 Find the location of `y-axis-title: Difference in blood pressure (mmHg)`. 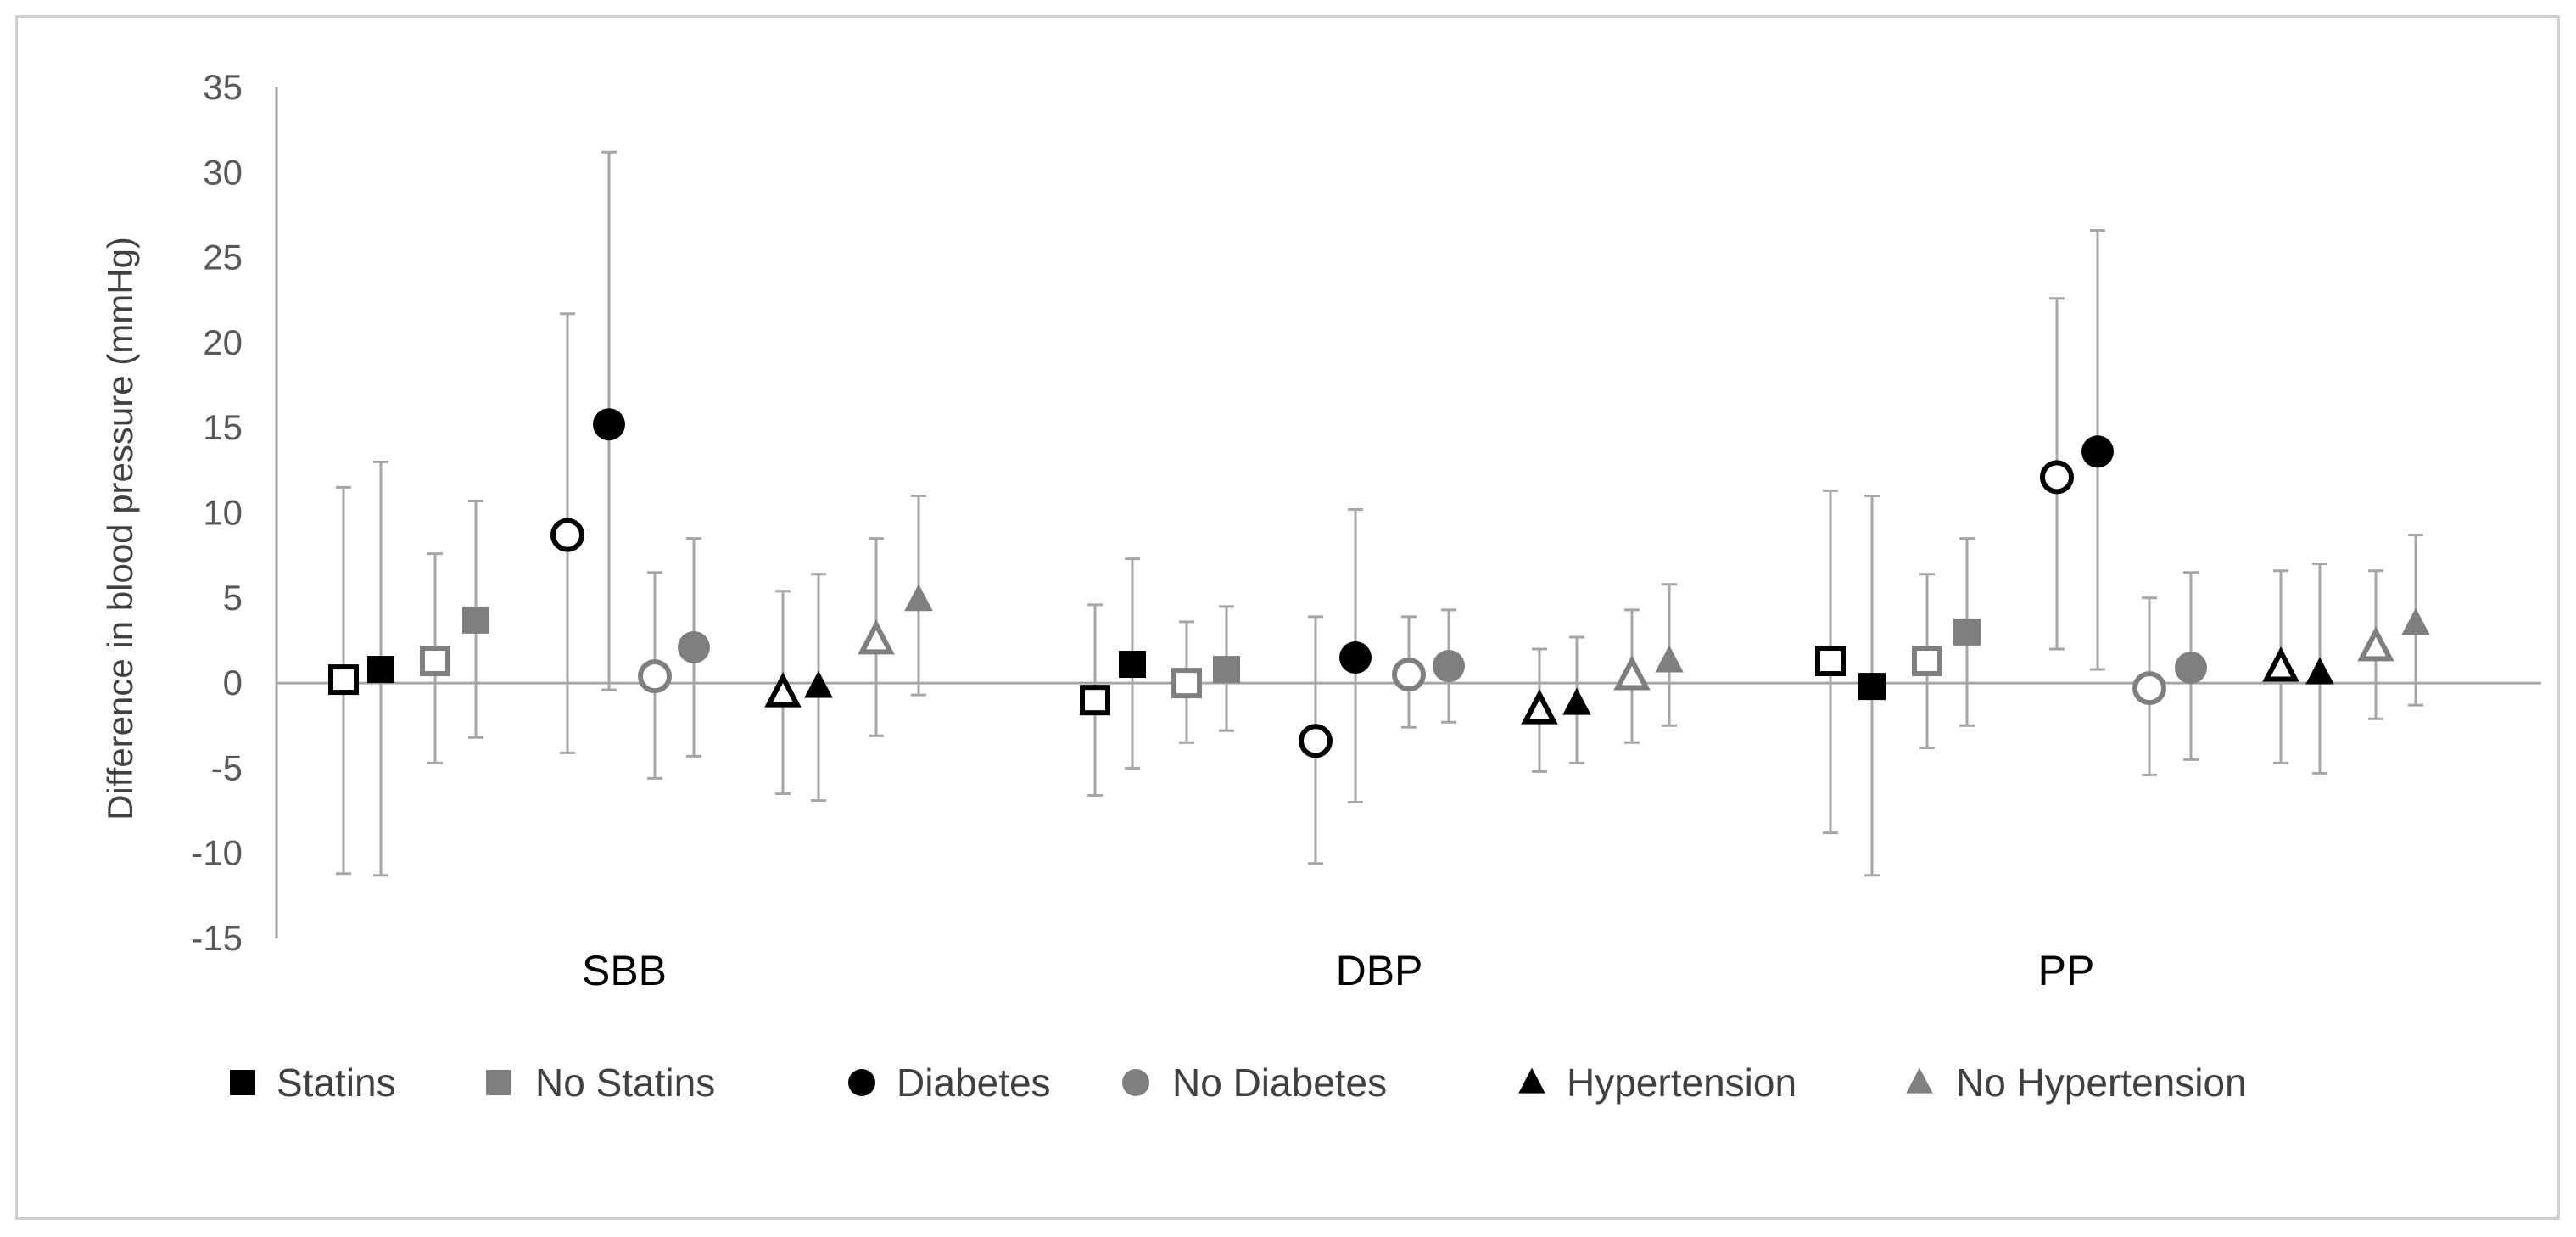

y-axis-title: Difference in blood pressure (mmHg) is located at coordinates (120, 528).